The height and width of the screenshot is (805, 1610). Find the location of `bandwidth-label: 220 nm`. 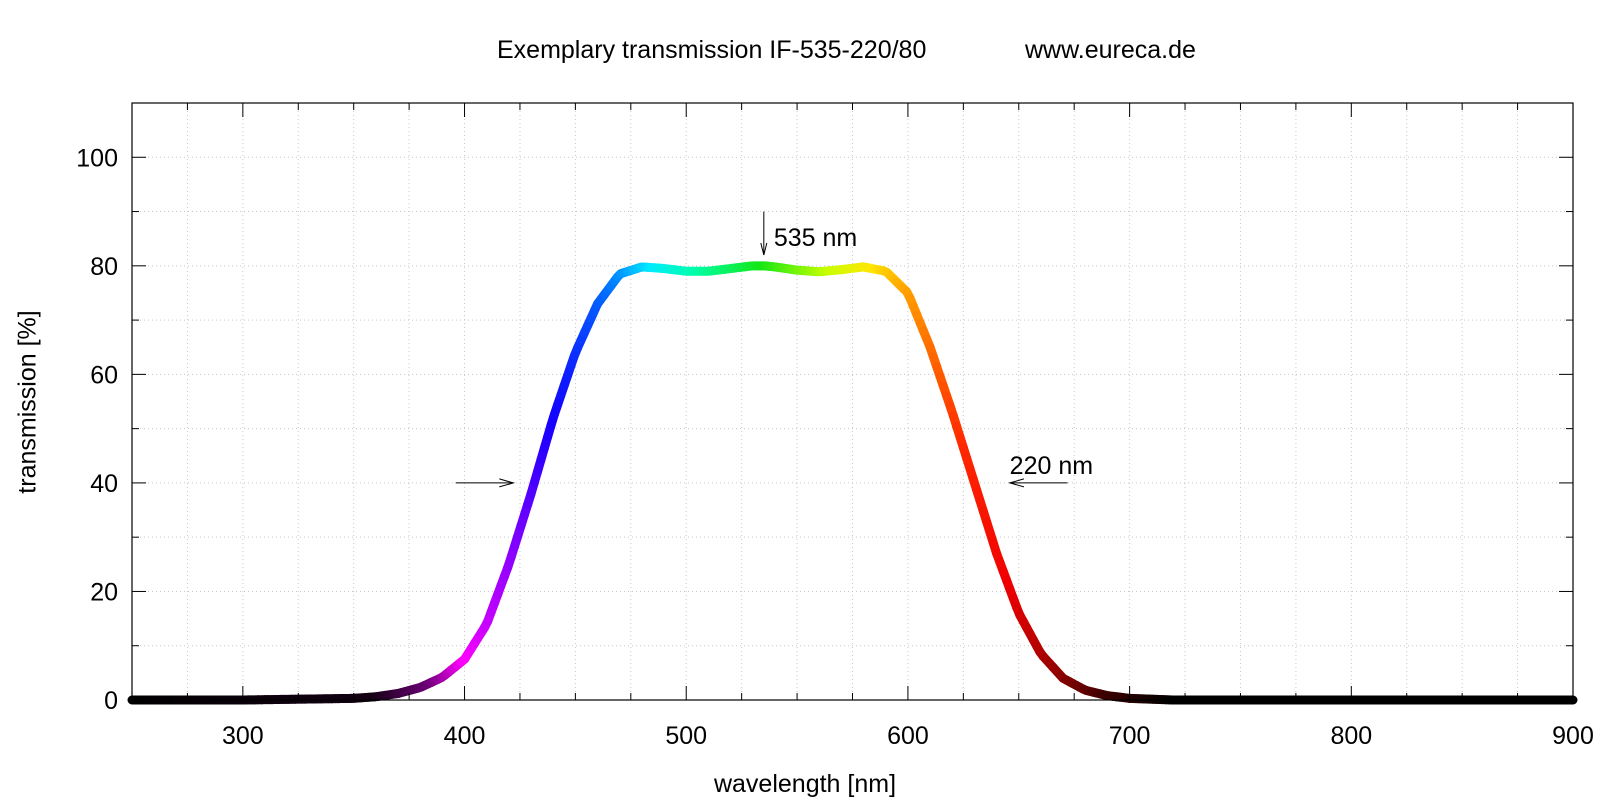

bandwidth-label: 220 nm is located at coordinates (1051, 466).